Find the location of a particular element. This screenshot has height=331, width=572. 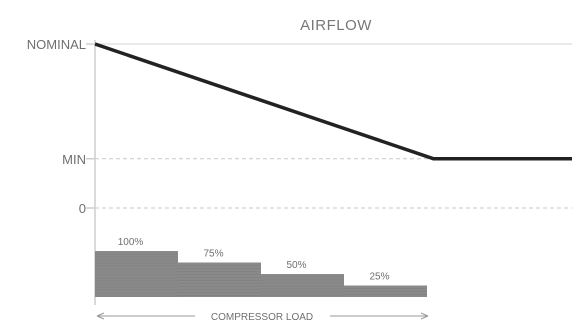

y-tick-label-nominal: NOMINAL is located at coordinates (56, 44).